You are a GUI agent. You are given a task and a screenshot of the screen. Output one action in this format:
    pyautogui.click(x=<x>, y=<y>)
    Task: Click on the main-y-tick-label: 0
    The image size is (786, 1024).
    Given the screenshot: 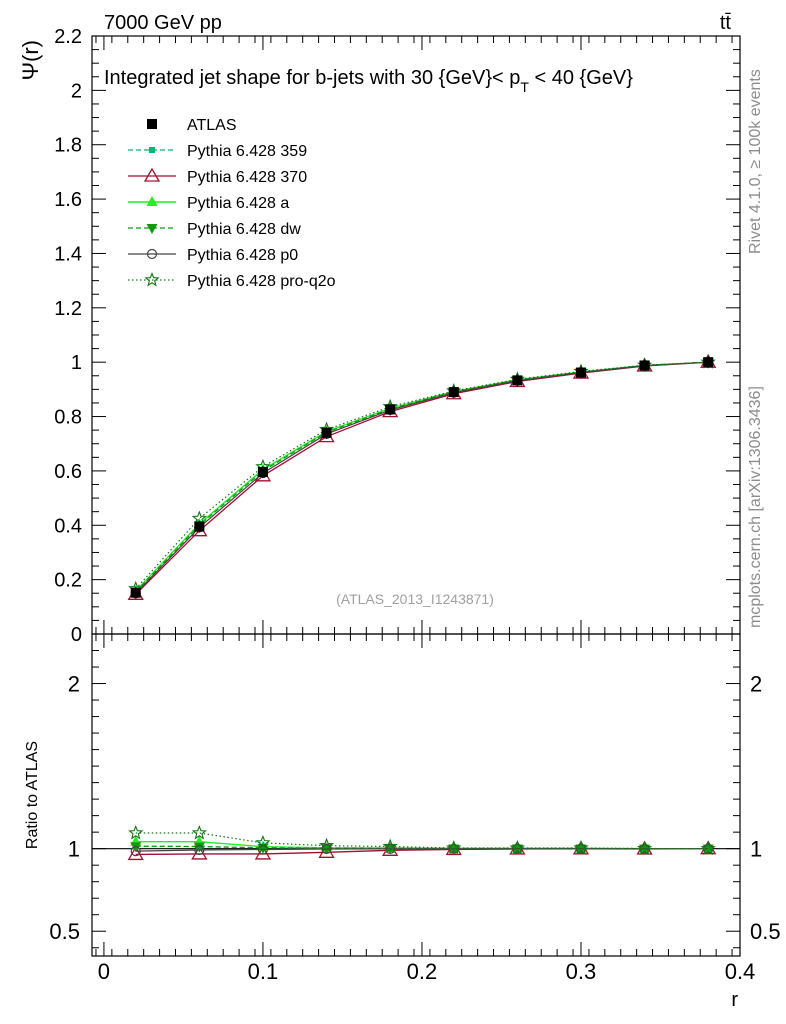 What is the action you would take?
    pyautogui.click(x=76, y=635)
    